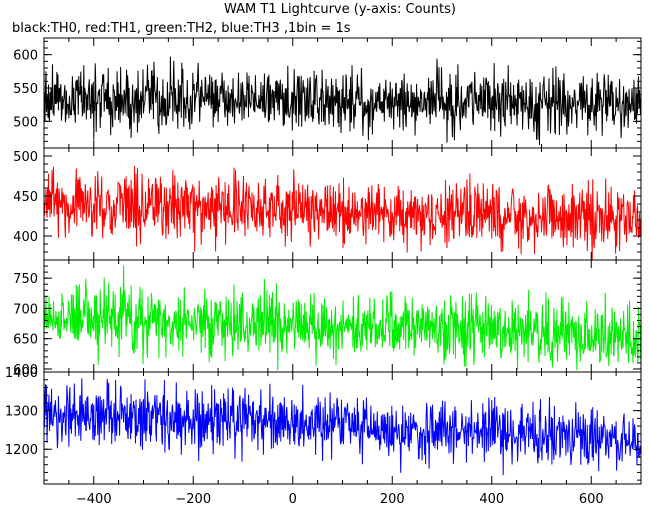 The image size is (650, 505). What do you see at coordinates (94, 498) in the screenshot?
I see `x-tick-label--400: −400` at bounding box center [94, 498].